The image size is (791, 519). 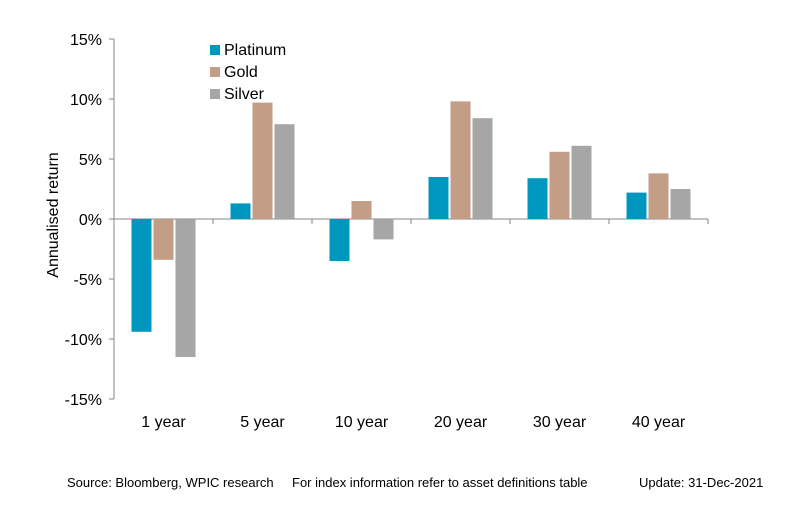 I want to click on legend-swatch-silver, so click(x=215, y=94).